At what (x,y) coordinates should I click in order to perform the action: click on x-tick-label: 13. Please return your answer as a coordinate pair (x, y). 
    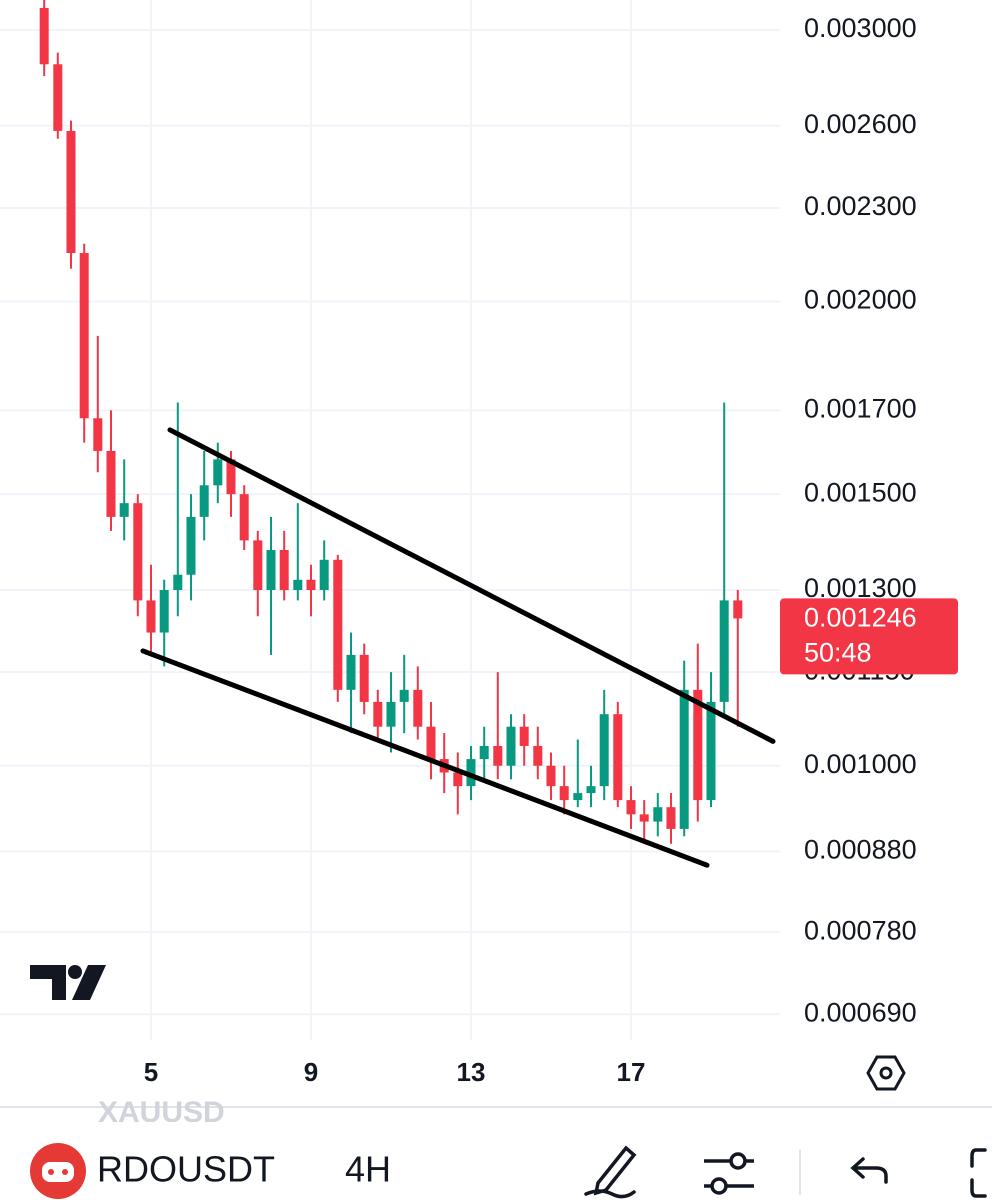
    Looking at the image, I should click on (471, 1072).